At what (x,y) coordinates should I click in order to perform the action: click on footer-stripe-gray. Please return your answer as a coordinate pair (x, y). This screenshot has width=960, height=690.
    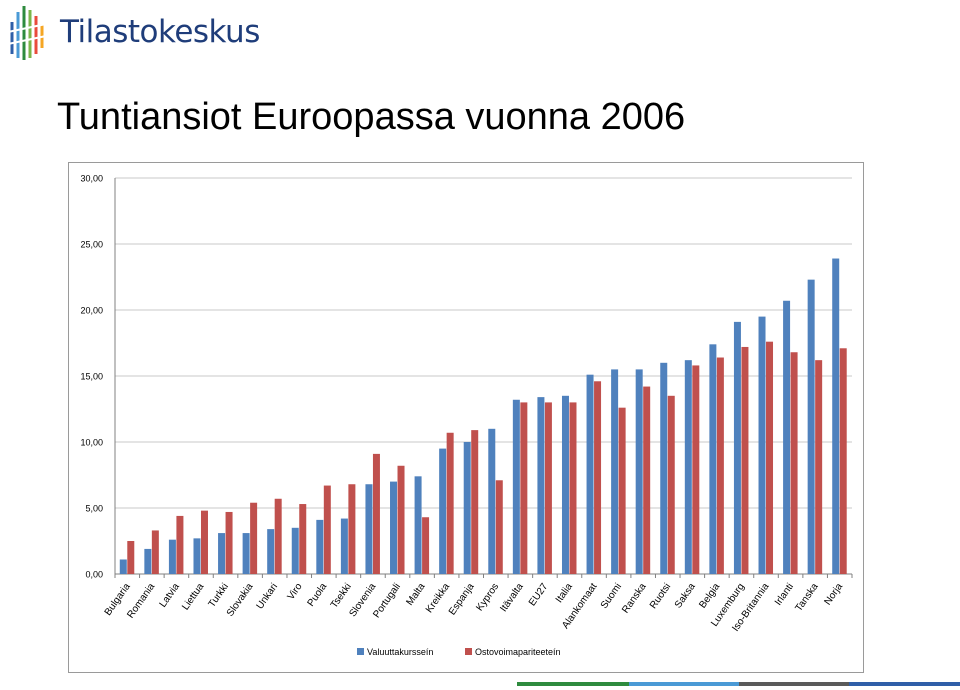
    Looking at the image, I should click on (794, 684).